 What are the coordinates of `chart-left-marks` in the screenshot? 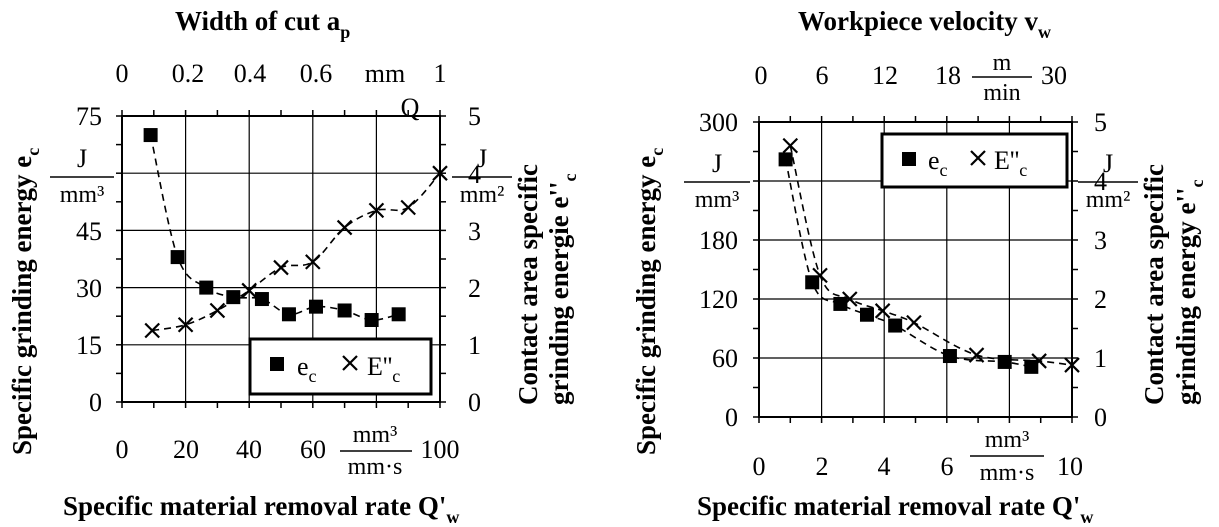 It's located at (295, 233).